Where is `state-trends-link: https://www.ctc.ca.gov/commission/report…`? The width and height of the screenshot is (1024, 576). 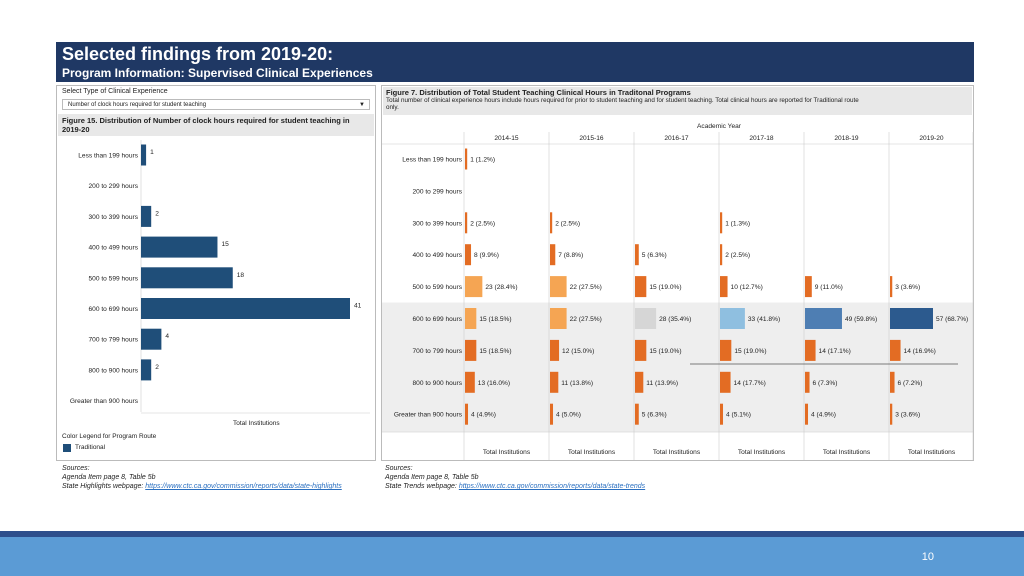 state-trends-link: https://www.ctc.ca.gov/commission/report… is located at coordinates (552, 486).